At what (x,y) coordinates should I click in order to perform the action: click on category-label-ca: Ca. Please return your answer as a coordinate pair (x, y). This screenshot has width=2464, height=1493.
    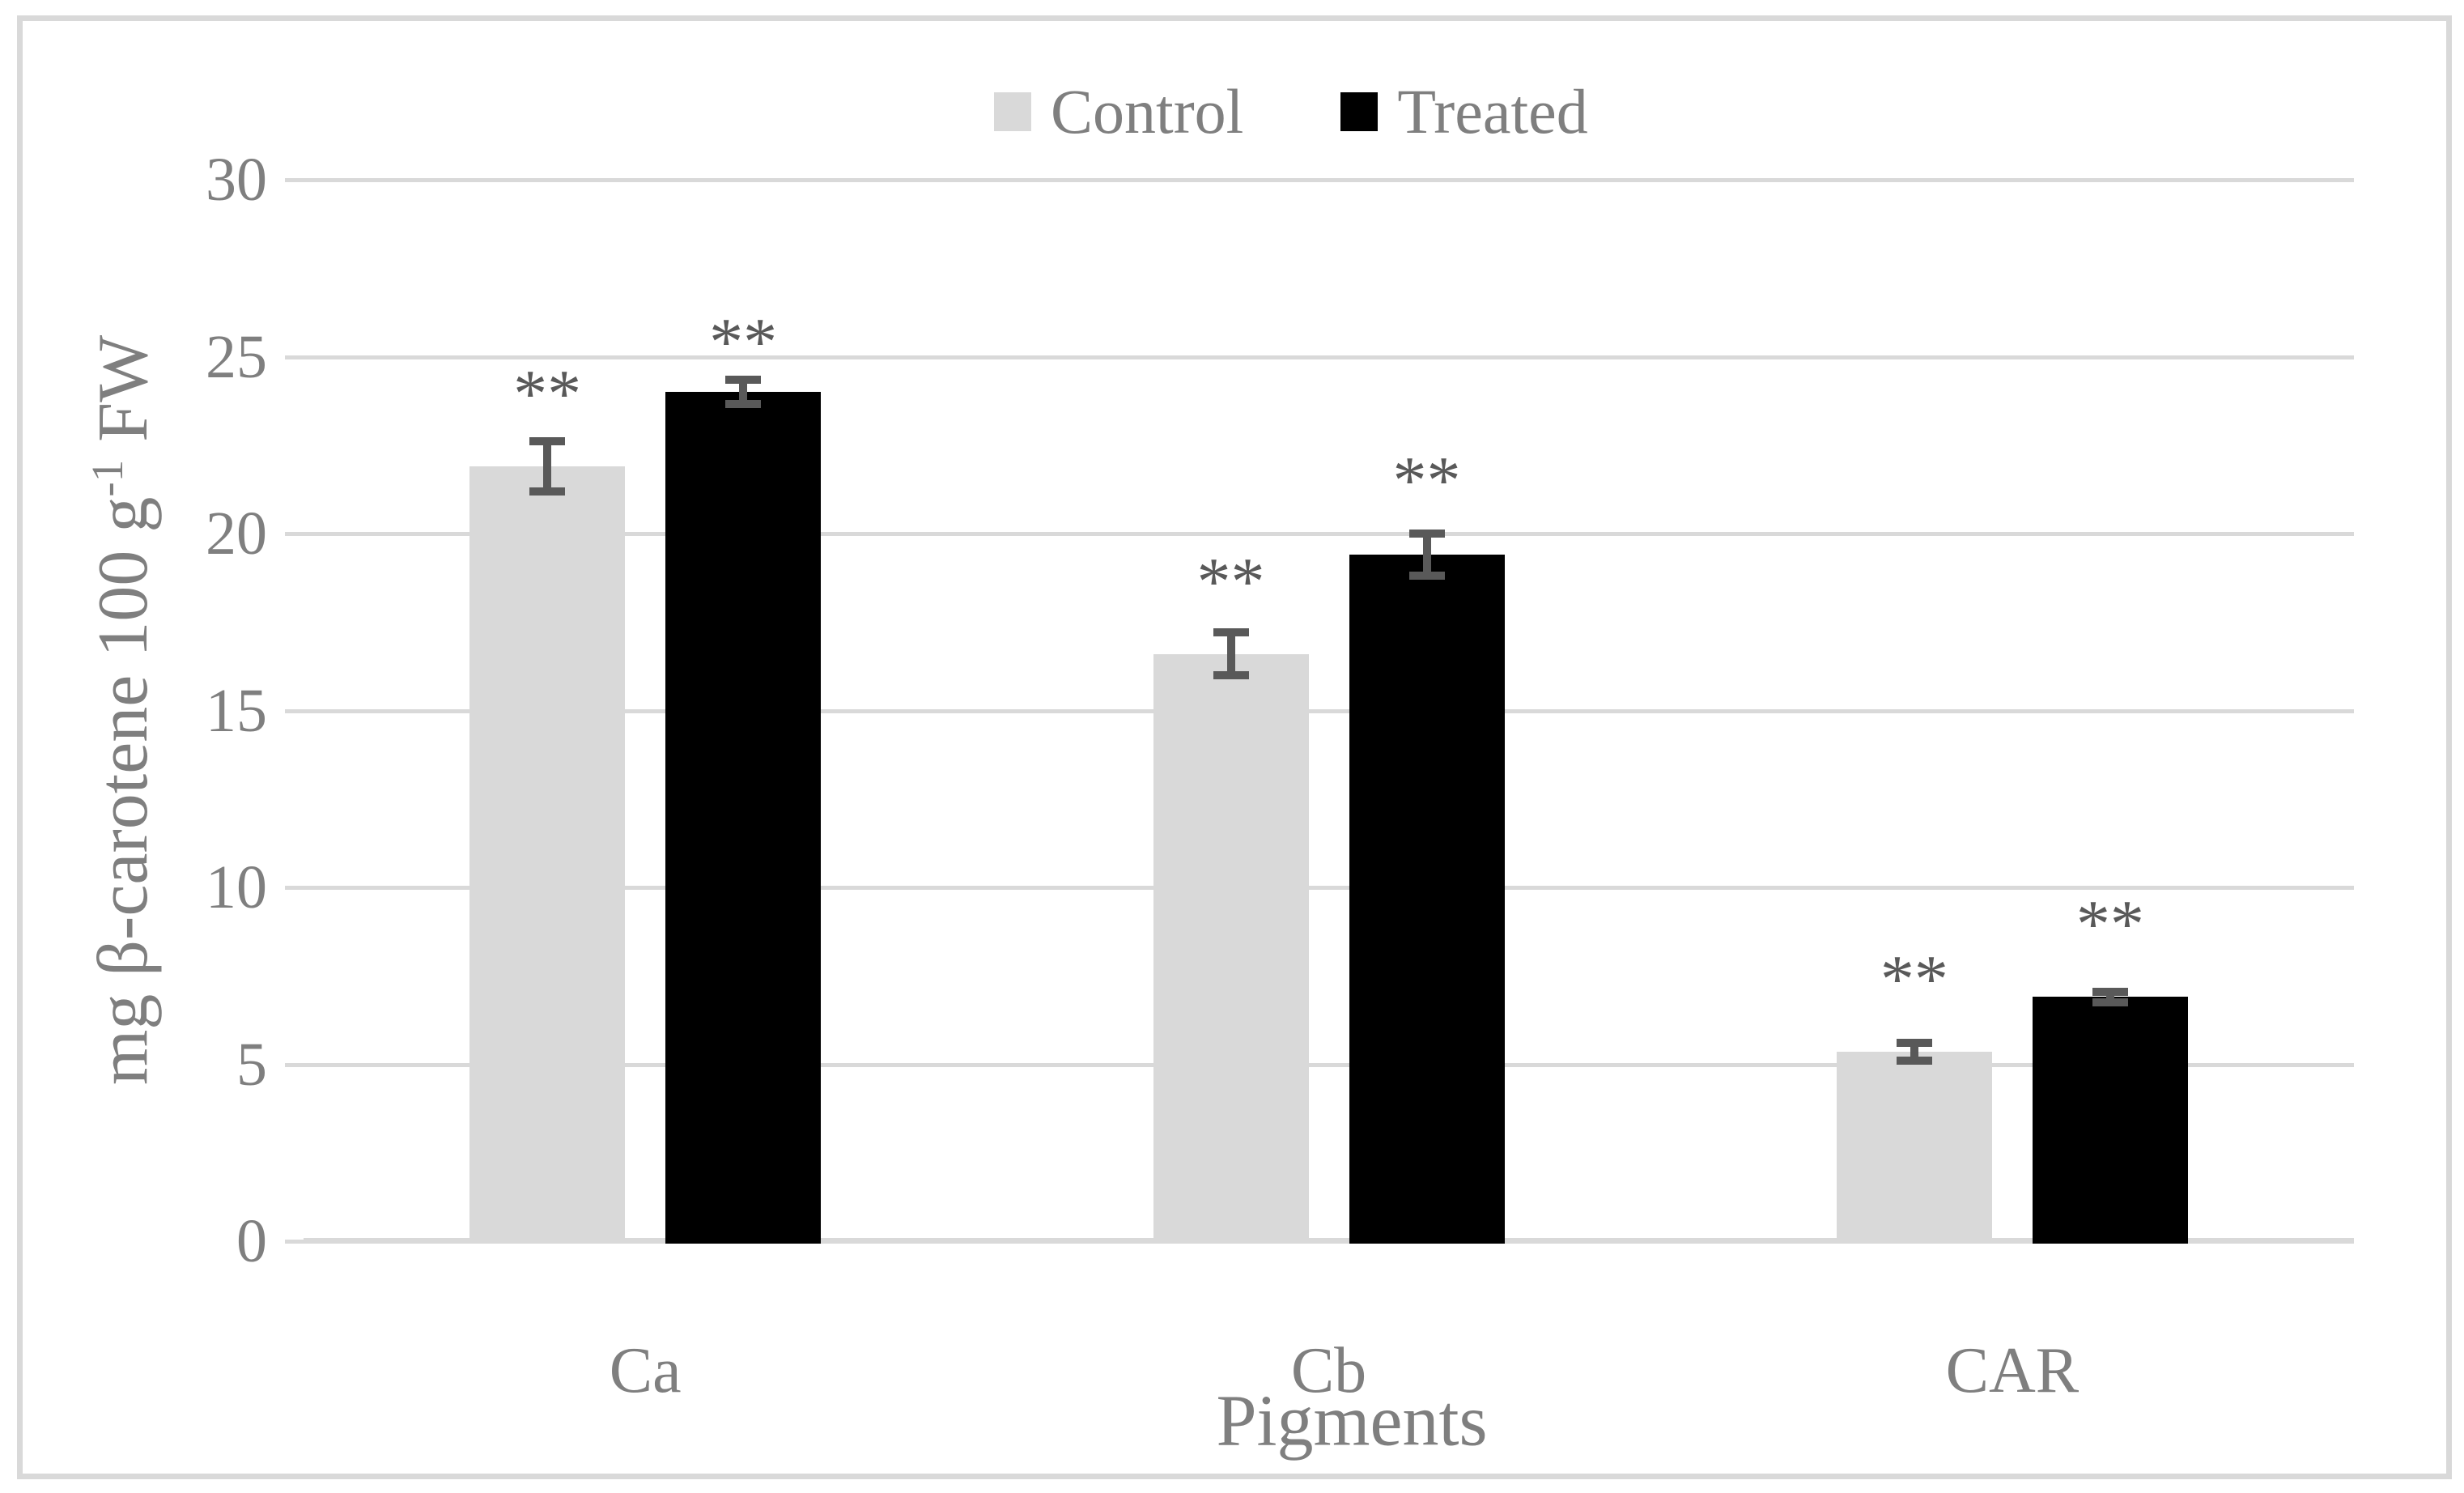
    Looking at the image, I should click on (646, 1371).